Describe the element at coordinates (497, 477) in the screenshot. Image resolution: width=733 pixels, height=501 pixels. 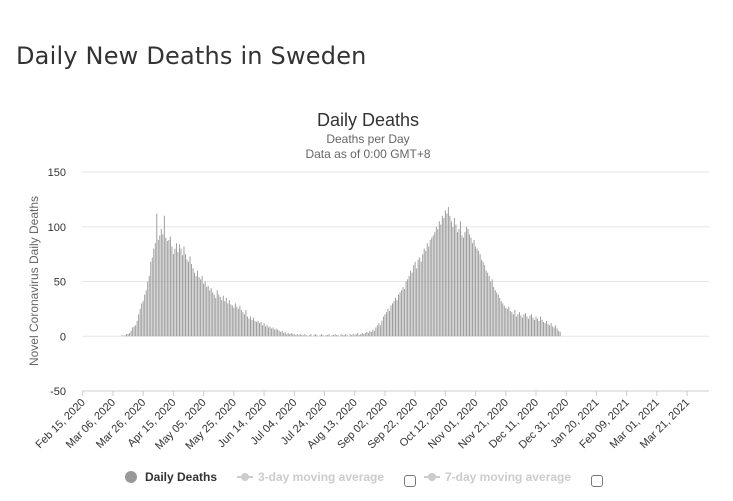
I see `legend-7-day-average: 7-day moving average` at that location.